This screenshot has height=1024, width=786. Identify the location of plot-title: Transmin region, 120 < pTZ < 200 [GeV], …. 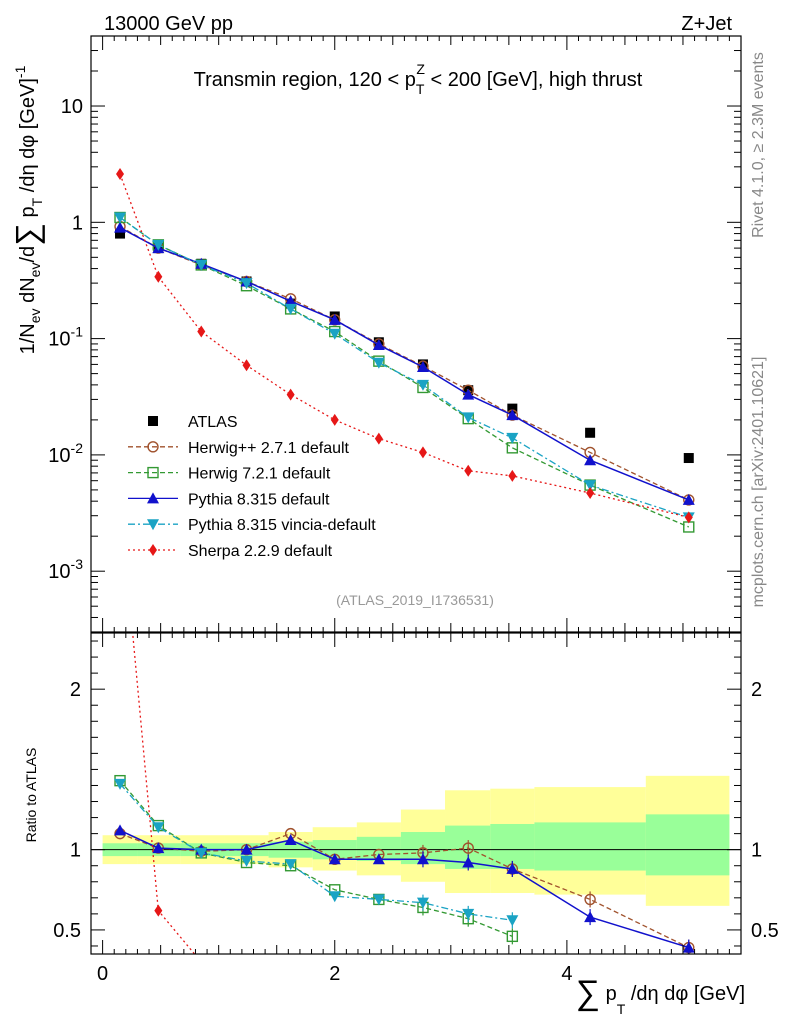
(418, 79).